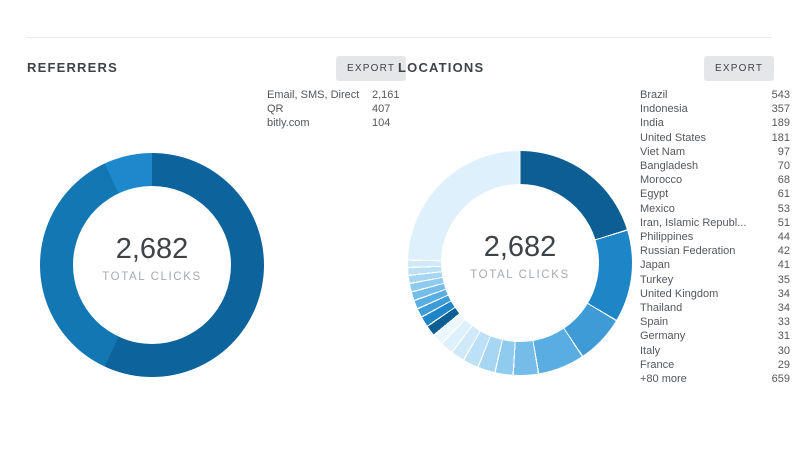  What do you see at coordinates (275, 109) in the screenshot?
I see `legend-label: QR` at bounding box center [275, 109].